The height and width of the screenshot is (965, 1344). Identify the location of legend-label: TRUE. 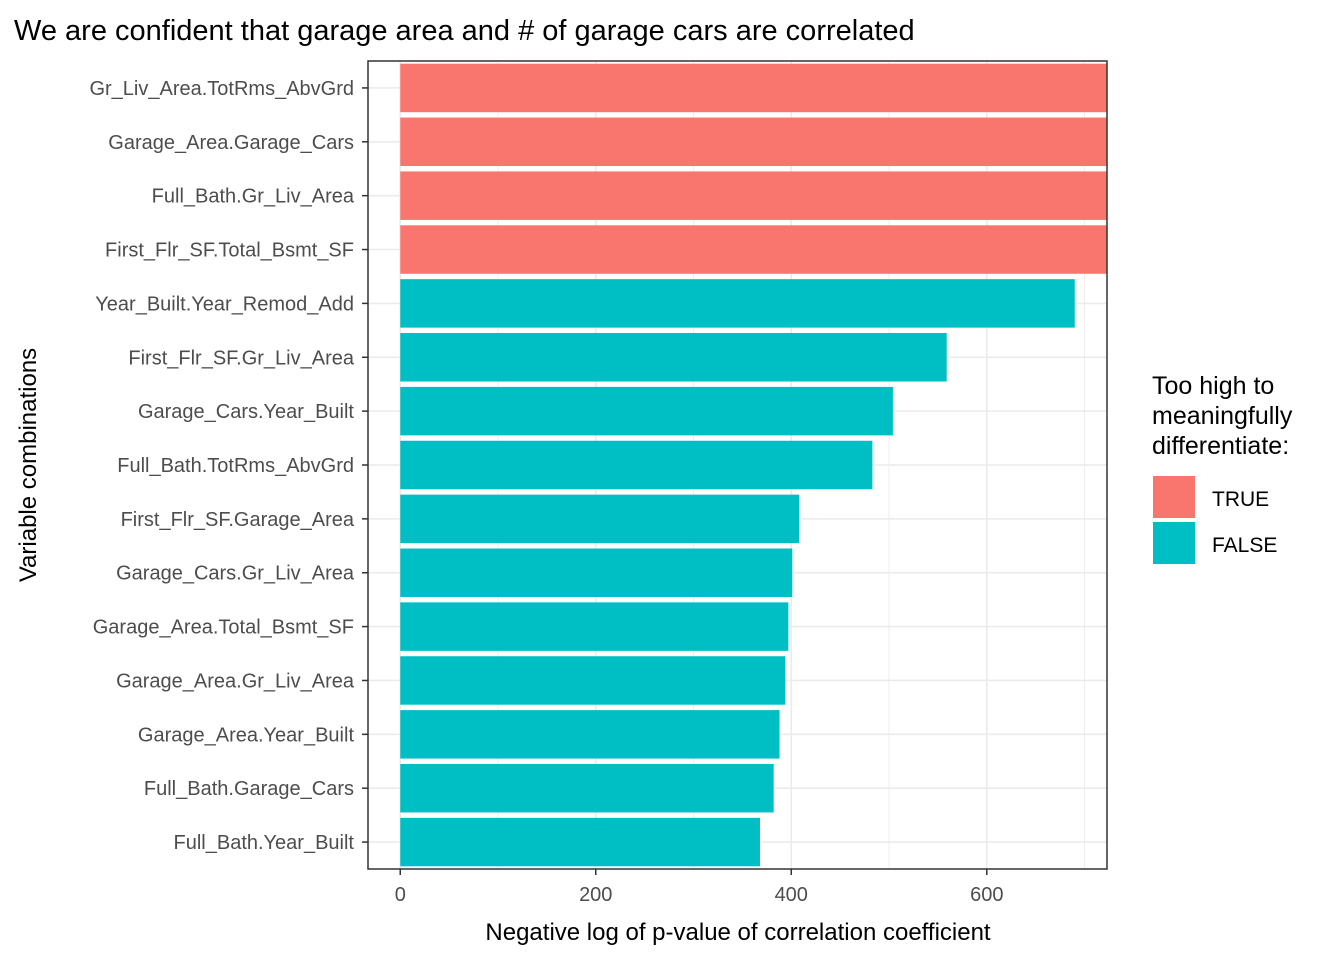
(1240, 499).